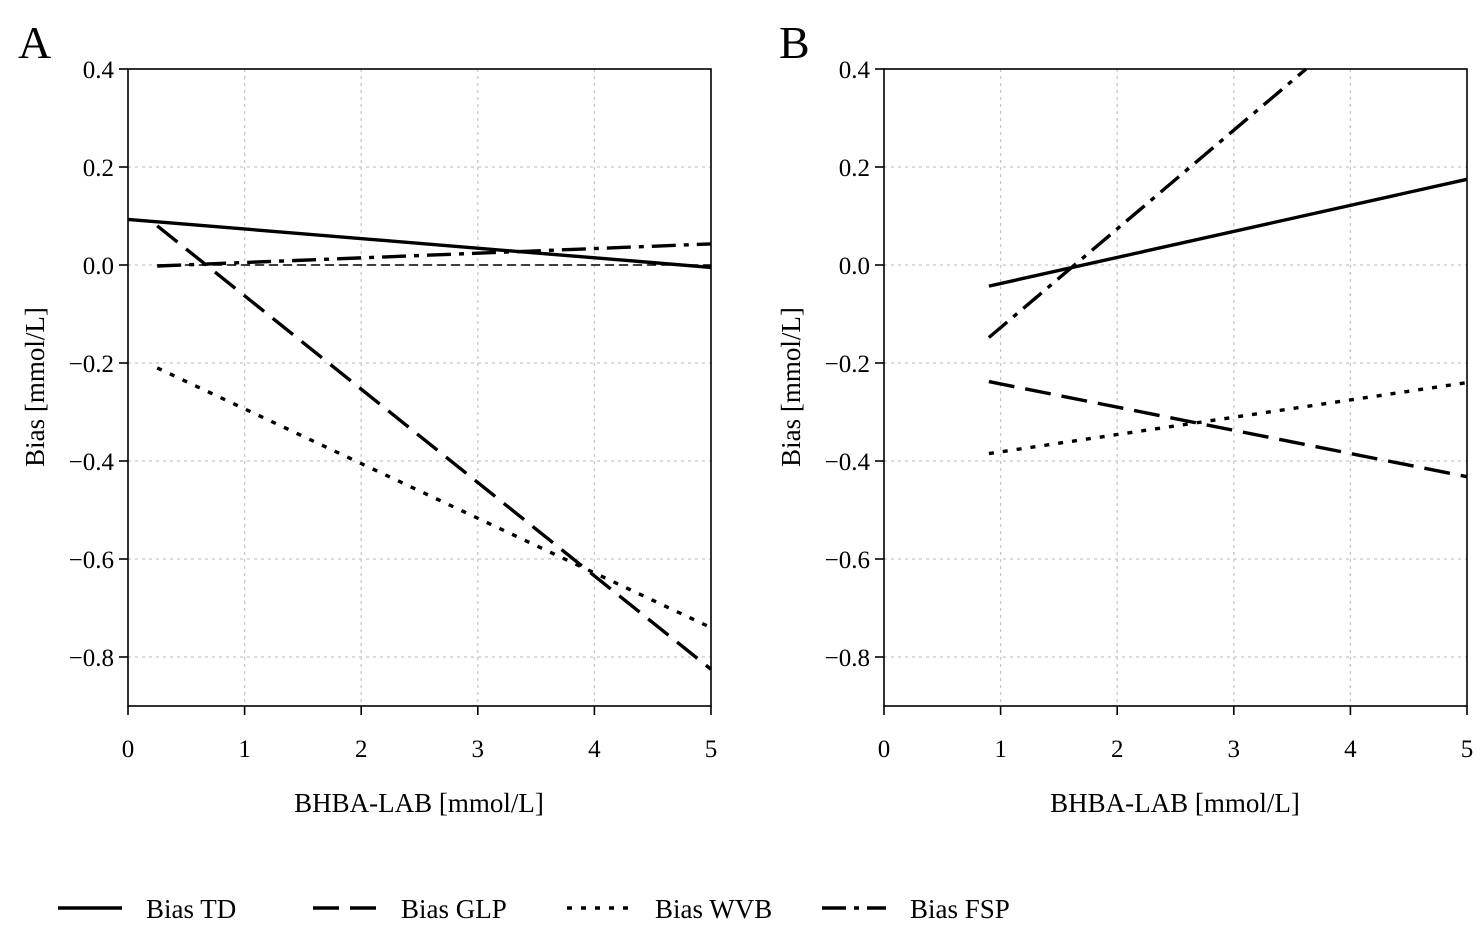 Image resolution: width=1483 pixels, height=931 pixels. I want to click on panel-a-y-tick-label: −0.4, so click(92, 462).